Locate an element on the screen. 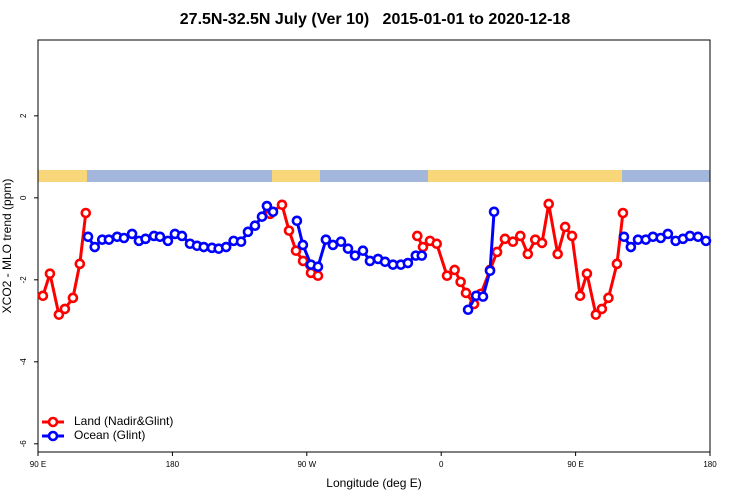 The image size is (750, 500). y-tick-label: -6 is located at coordinates (23, 444).